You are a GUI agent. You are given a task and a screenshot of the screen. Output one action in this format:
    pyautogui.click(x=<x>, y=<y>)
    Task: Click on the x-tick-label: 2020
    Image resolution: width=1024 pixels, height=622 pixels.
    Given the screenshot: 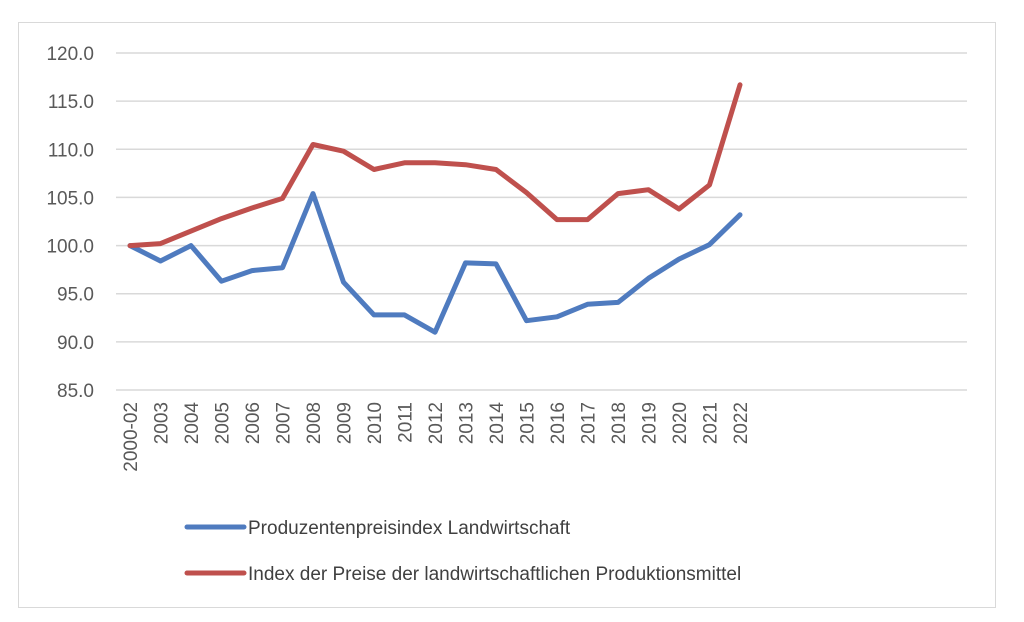 What is the action you would take?
    pyautogui.click(x=680, y=423)
    